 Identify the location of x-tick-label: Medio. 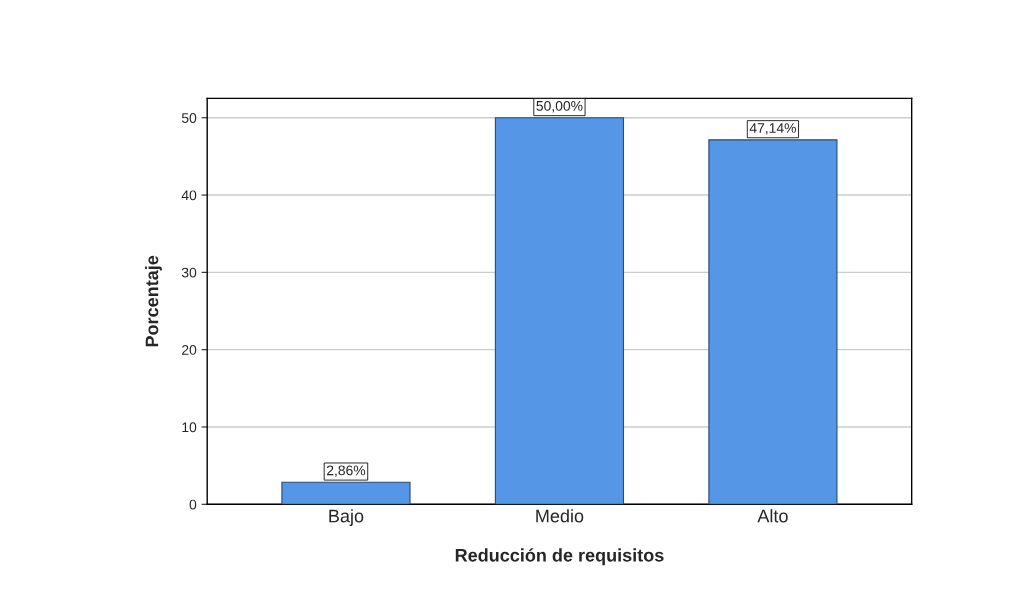
(560, 516).